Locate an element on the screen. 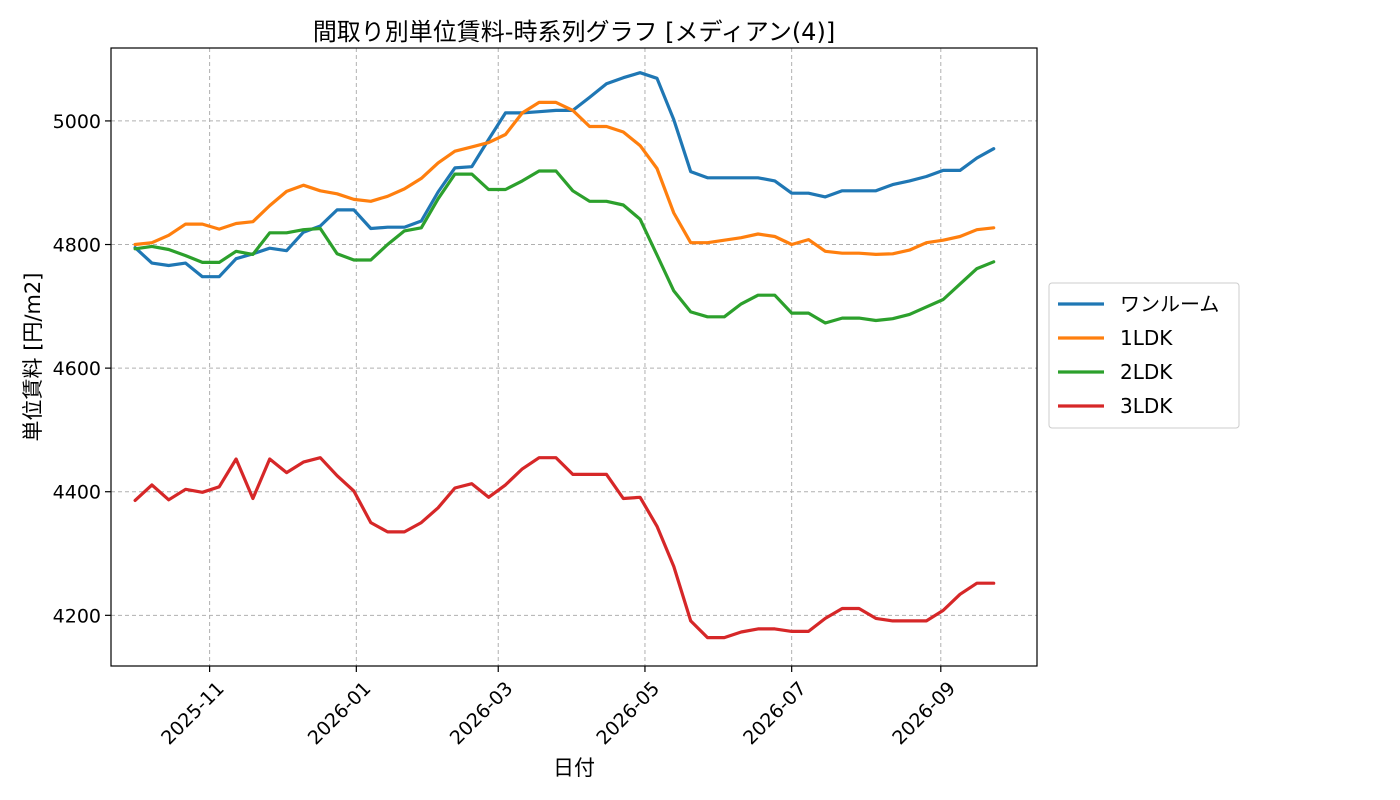 The width and height of the screenshot is (1400, 800). y-axis-label: 単位賃料 [円/m2] is located at coordinates (33, 357).